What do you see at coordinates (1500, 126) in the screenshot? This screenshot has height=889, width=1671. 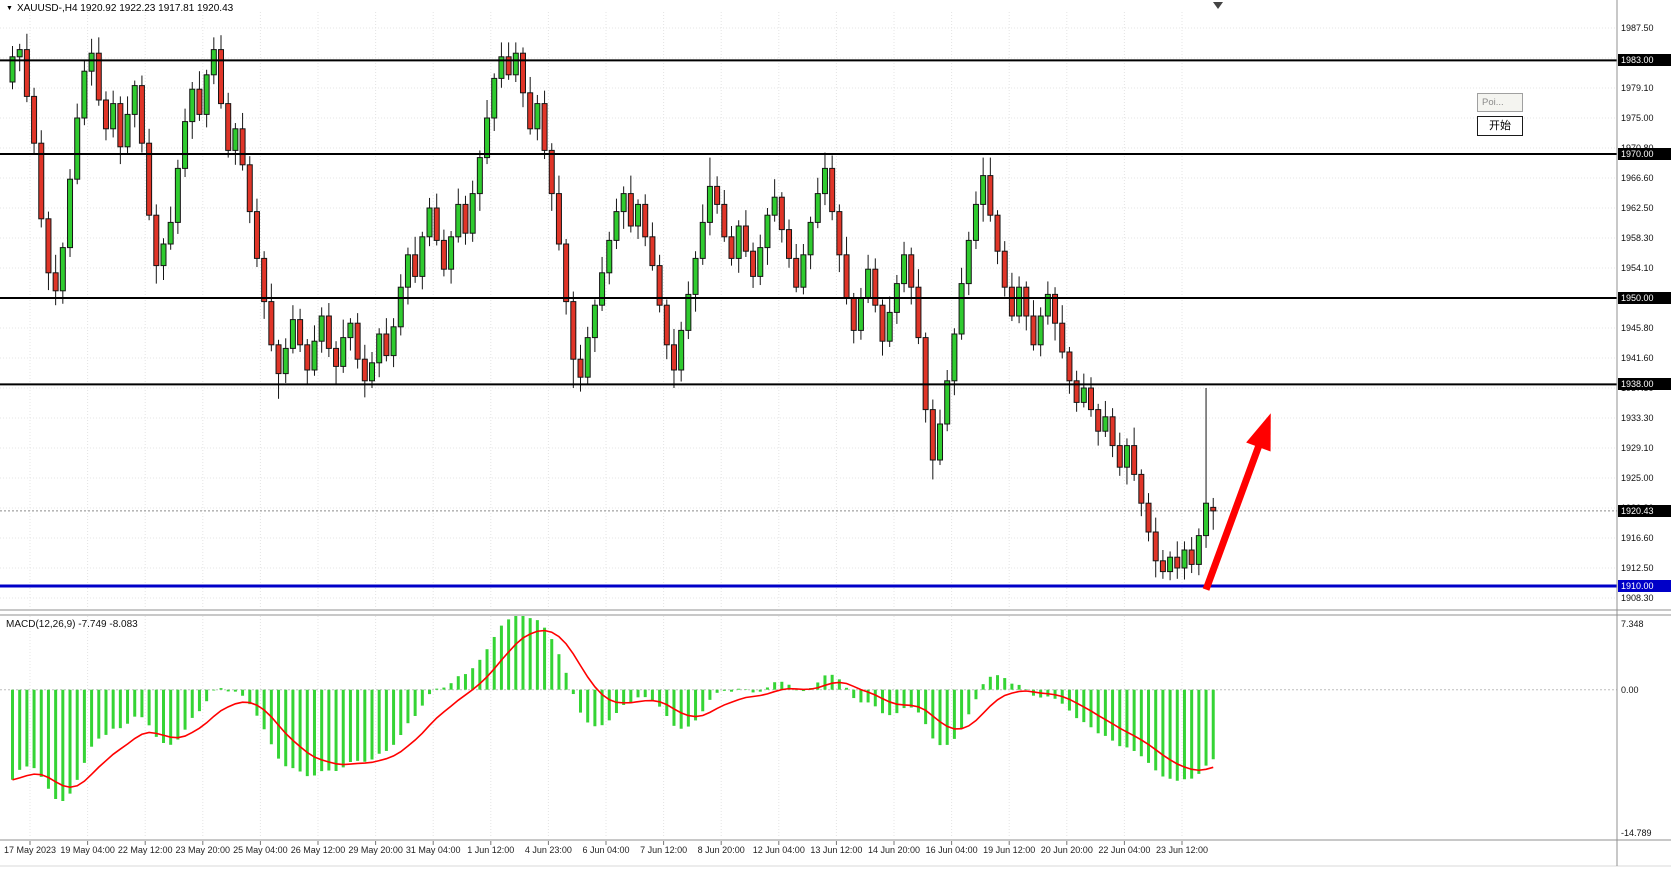 I see `start-button: 开始` at bounding box center [1500, 126].